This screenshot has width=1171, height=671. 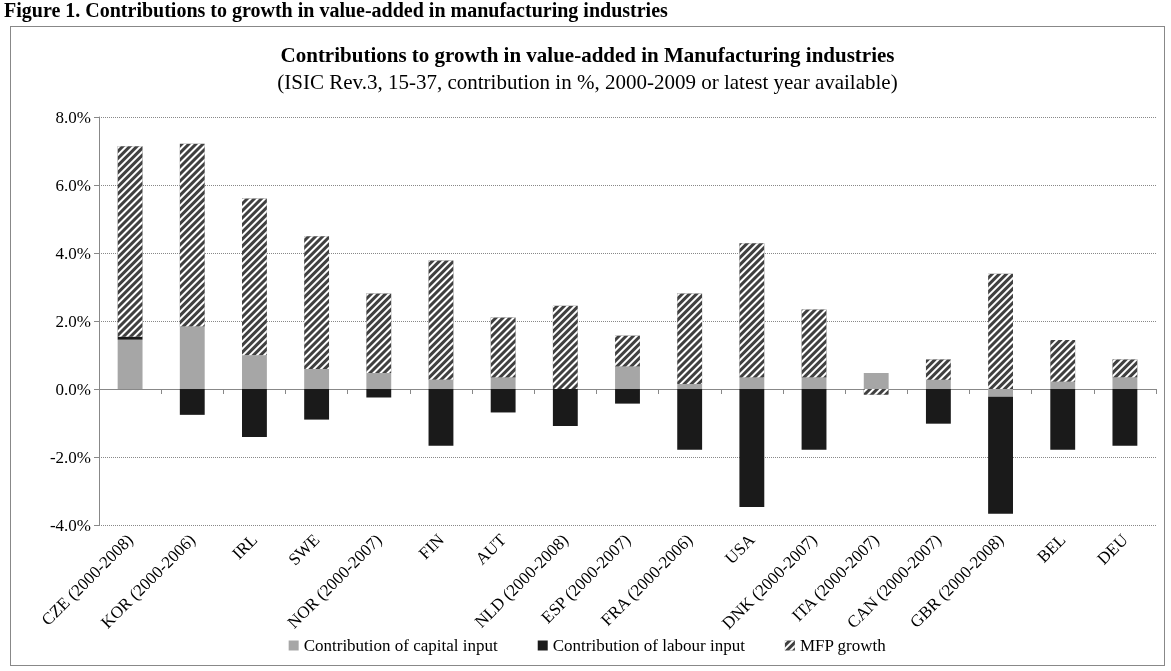 I want to click on caption: Figure 1. Contributions to growth in value-added in manufacturing industries, so click(x=336, y=12).